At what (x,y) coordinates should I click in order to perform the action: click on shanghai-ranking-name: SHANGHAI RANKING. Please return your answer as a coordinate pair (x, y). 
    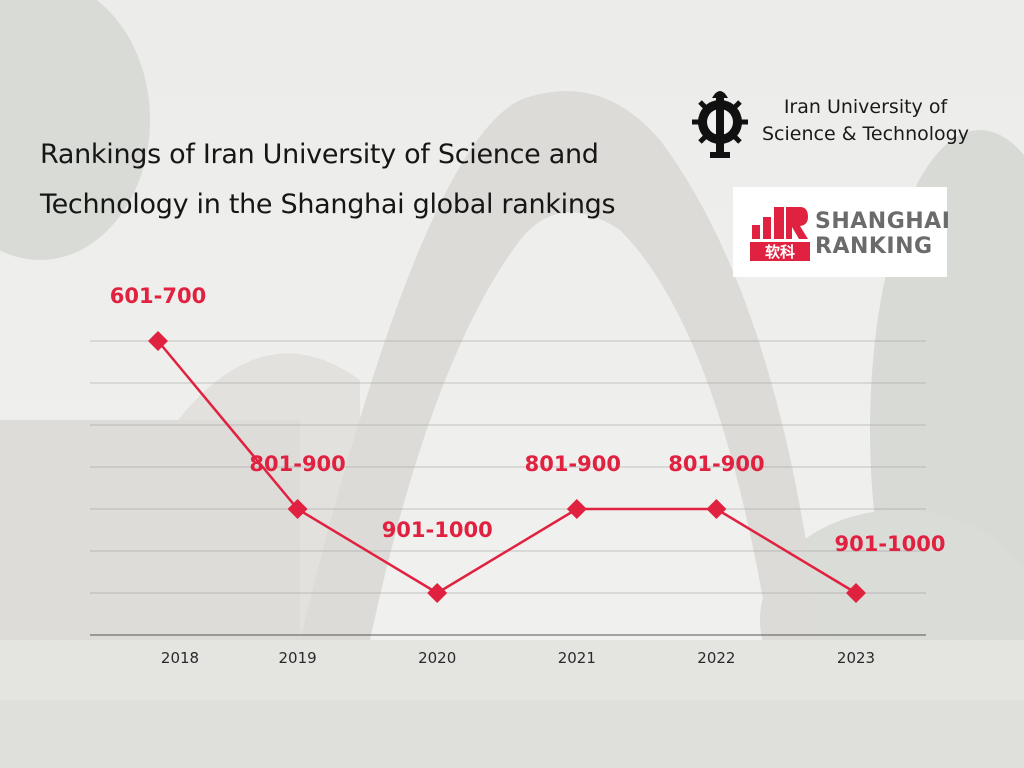
    Looking at the image, I should click on (882, 234).